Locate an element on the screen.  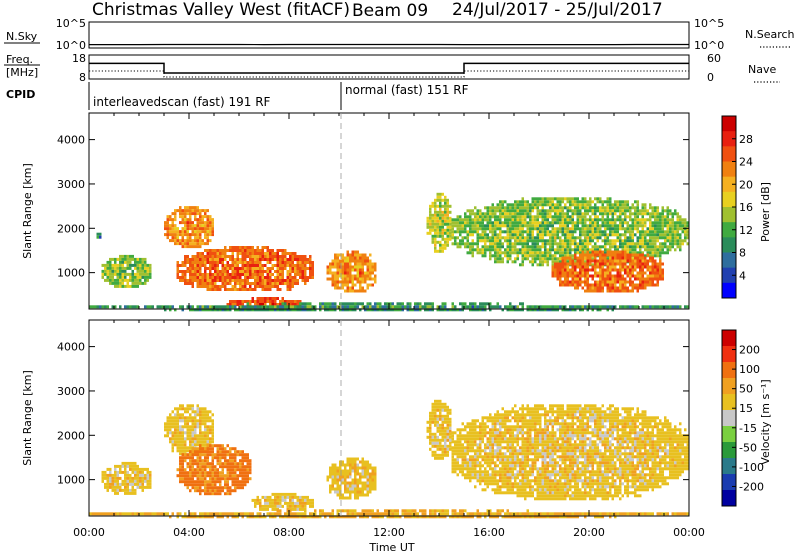
nsky-tick-top: 10^5 is located at coordinates (71, 23).